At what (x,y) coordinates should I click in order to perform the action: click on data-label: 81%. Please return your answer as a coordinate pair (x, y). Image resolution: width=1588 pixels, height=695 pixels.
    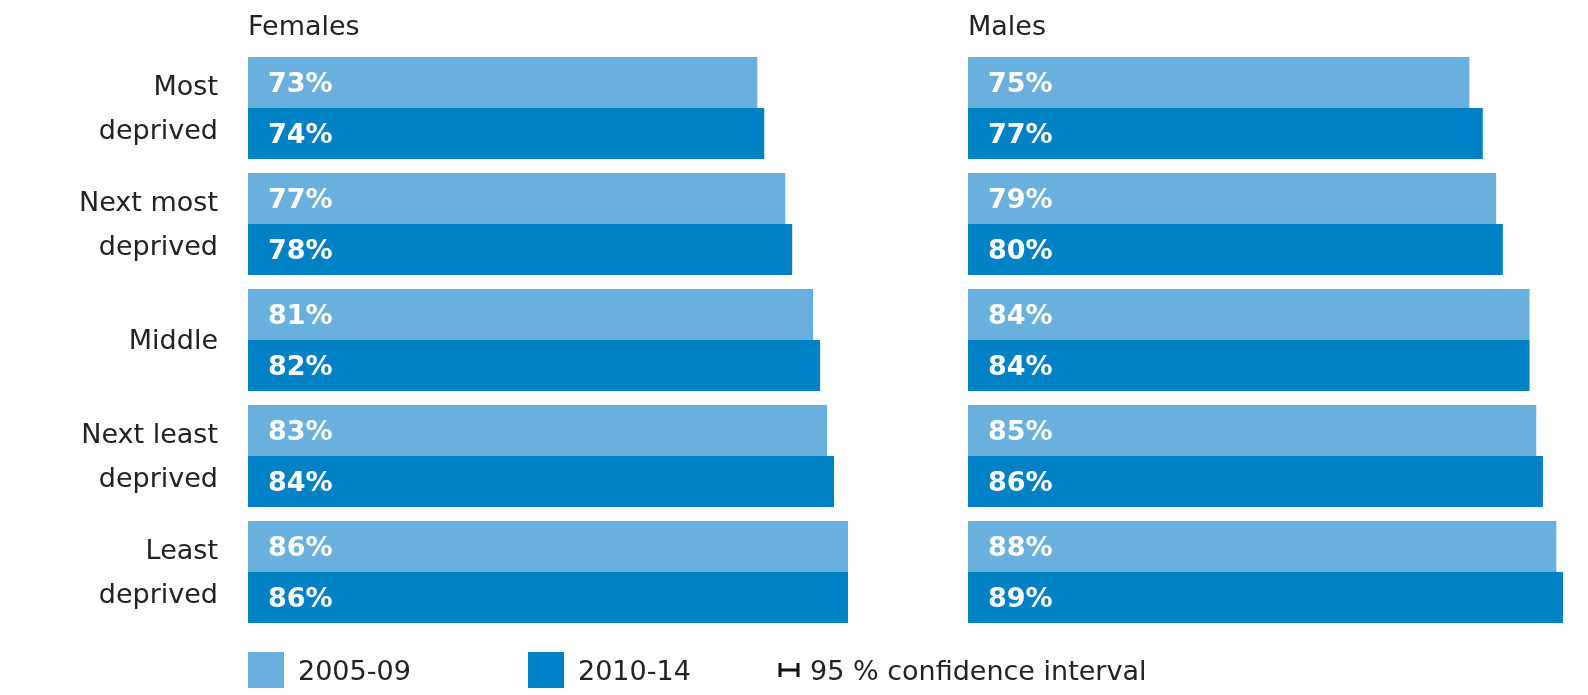
    Looking at the image, I should click on (300, 315).